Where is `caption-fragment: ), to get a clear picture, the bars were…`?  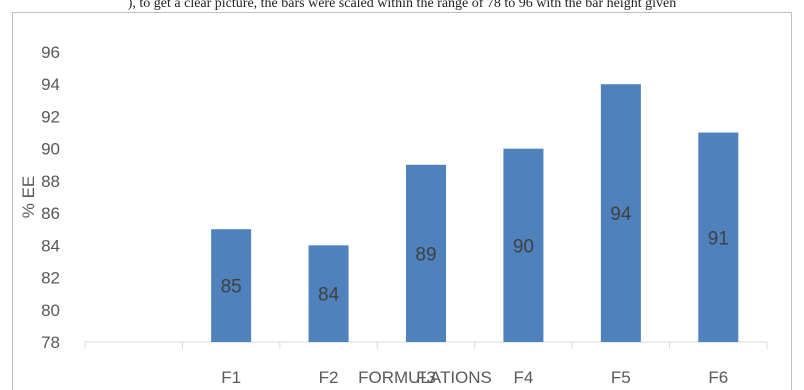
caption-fragment: ), to get a clear picture, the bars were… is located at coordinates (402, 5).